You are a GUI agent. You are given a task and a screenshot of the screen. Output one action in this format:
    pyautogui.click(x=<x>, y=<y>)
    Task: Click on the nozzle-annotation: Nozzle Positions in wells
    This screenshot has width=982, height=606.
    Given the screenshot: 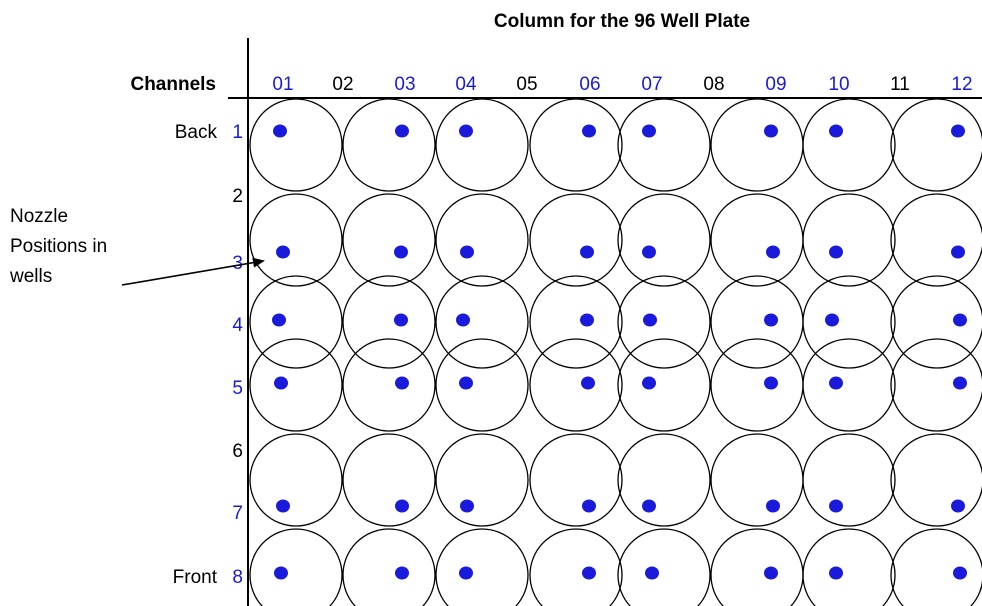 What is the action you would take?
    pyautogui.click(x=137, y=246)
    